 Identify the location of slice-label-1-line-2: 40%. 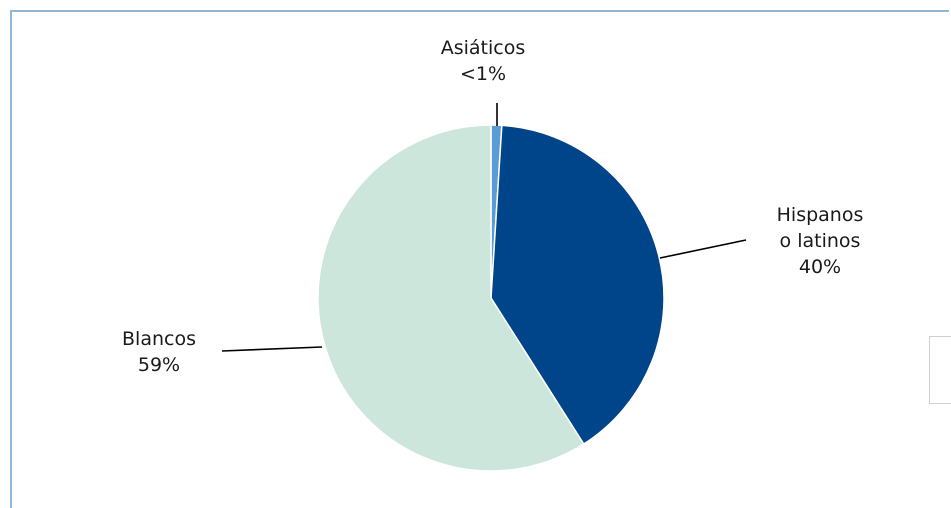
(820, 267).